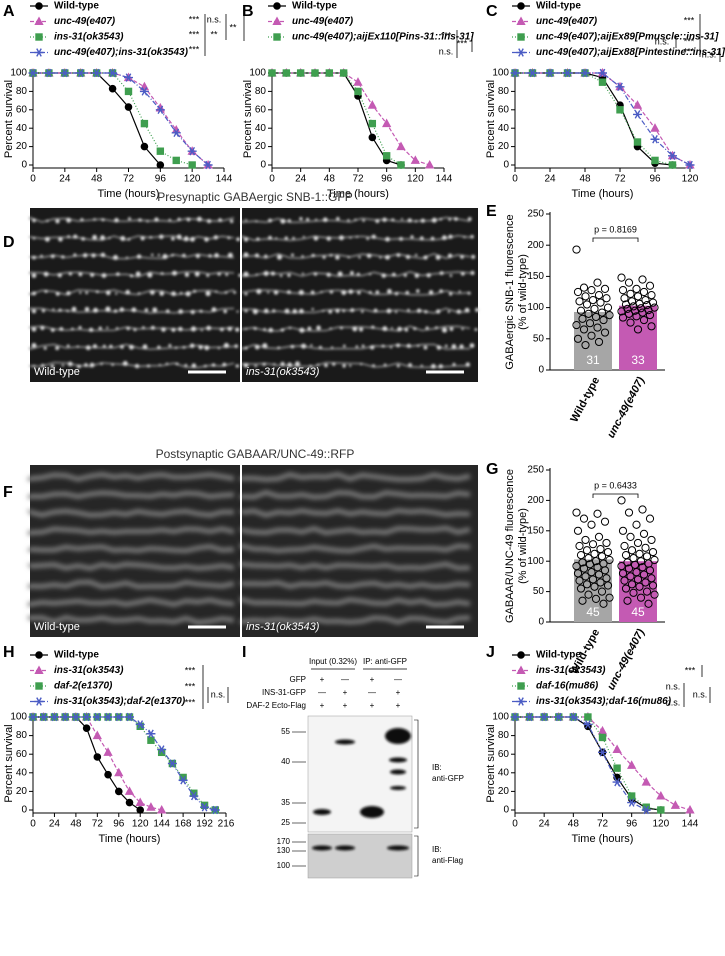  Describe the element at coordinates (124, 763) in the screenshot. I see `series-line` at that location.